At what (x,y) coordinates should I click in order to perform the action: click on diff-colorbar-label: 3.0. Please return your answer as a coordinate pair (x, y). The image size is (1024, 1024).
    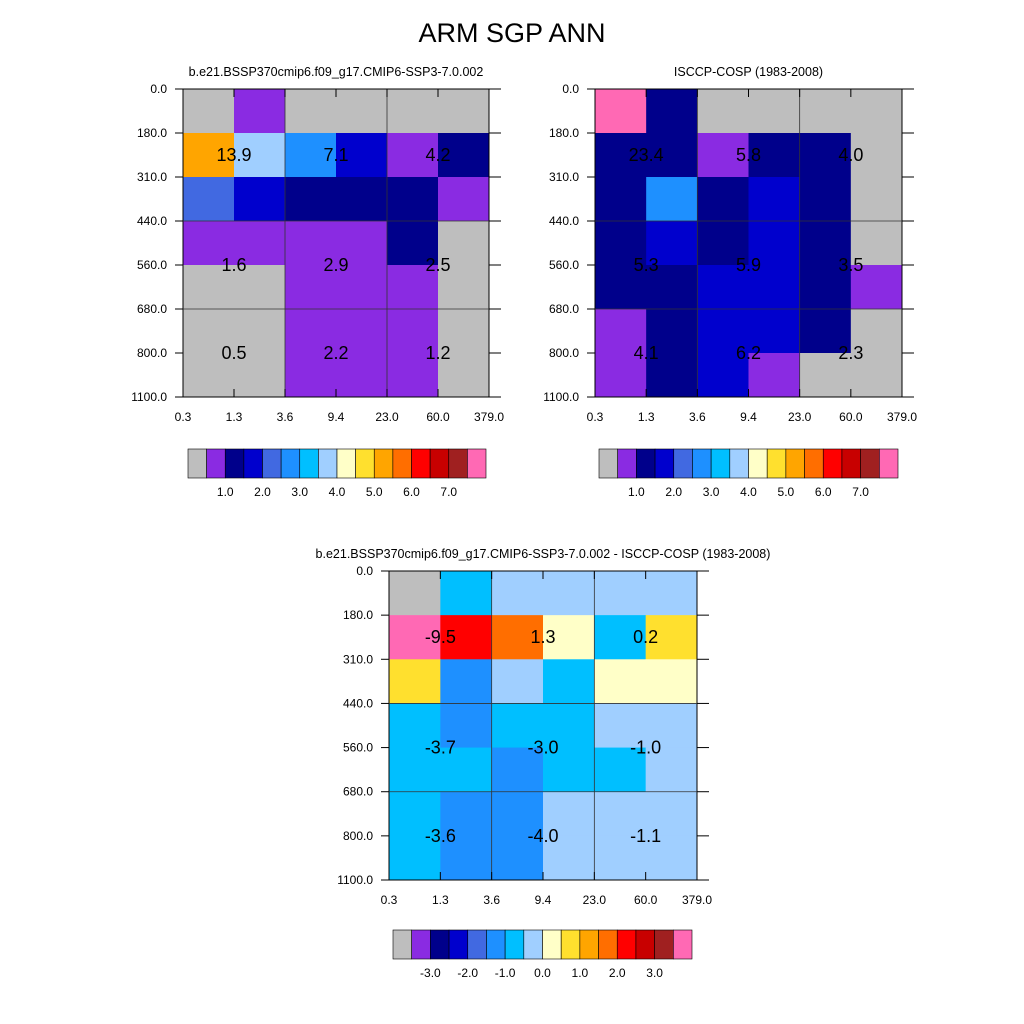
    Looking at the image, I should click on (654, 973).